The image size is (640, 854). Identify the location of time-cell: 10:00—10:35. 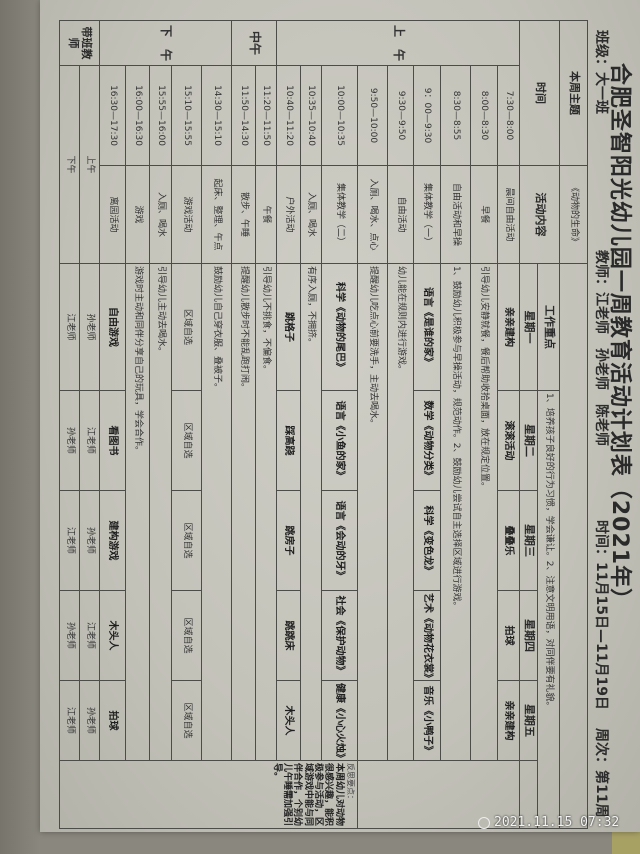
(339, 115).